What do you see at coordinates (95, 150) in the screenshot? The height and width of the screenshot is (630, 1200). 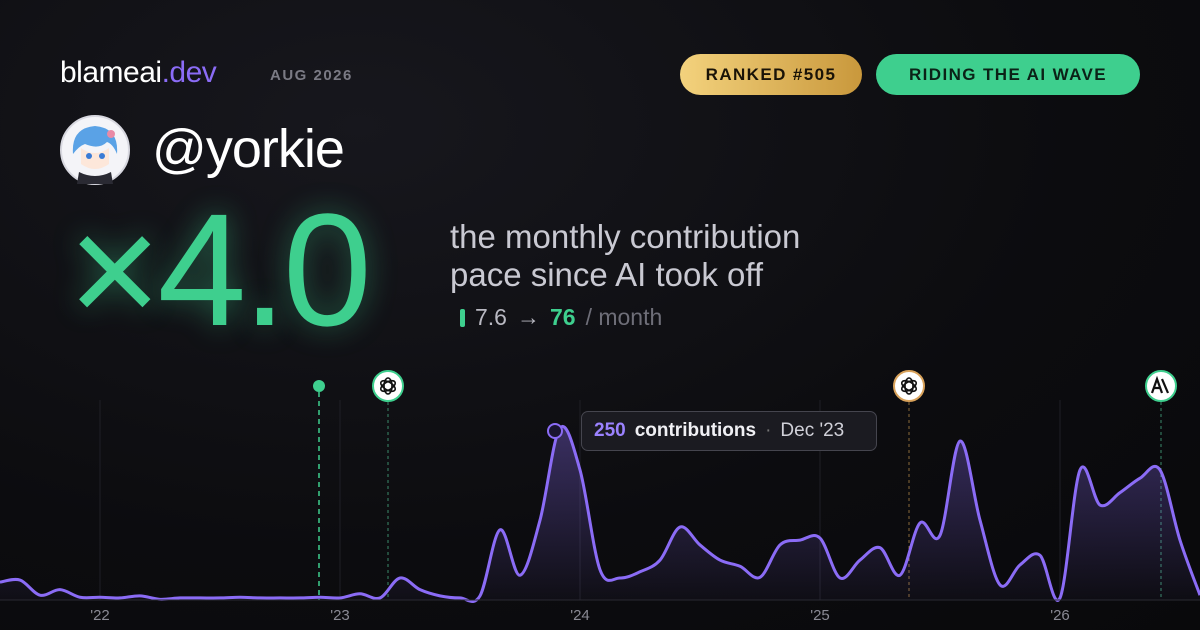 I see `avatar` at bounding box center [95, 150].